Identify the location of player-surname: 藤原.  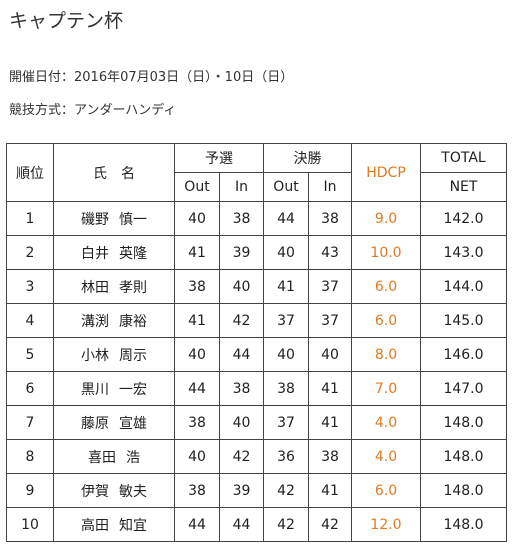
(95, 423).